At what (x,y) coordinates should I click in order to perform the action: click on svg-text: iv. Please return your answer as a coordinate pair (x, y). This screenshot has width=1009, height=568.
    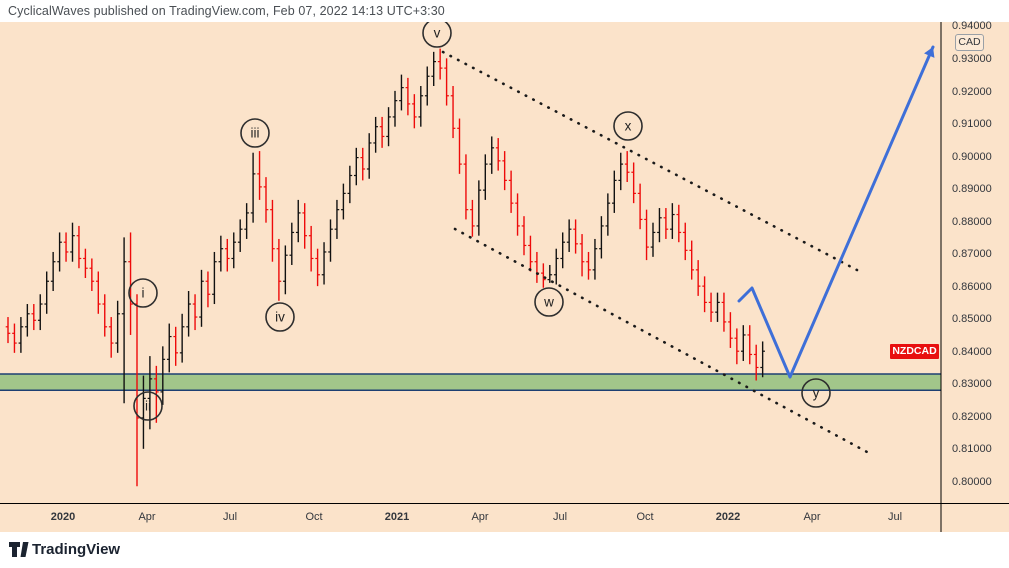
    Looking at the image, I should click on (280, 317).